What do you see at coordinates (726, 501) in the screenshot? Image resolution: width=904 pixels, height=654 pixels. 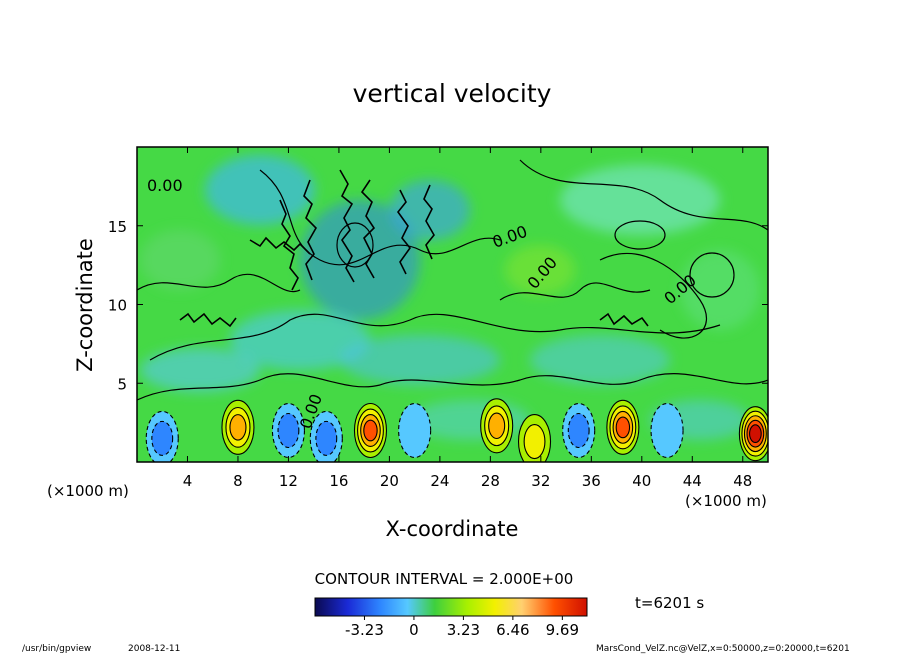 I see `x-unit-right: (×1000 m)` at bounding box center [726, 501].